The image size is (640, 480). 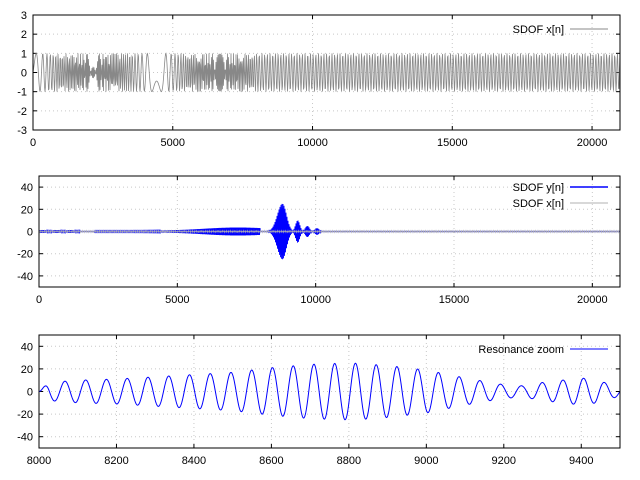 What do you see at coordinates (271, 461) in the screenshot?
I see `x-tick-label: 8600` at bounding box center [271, 461].